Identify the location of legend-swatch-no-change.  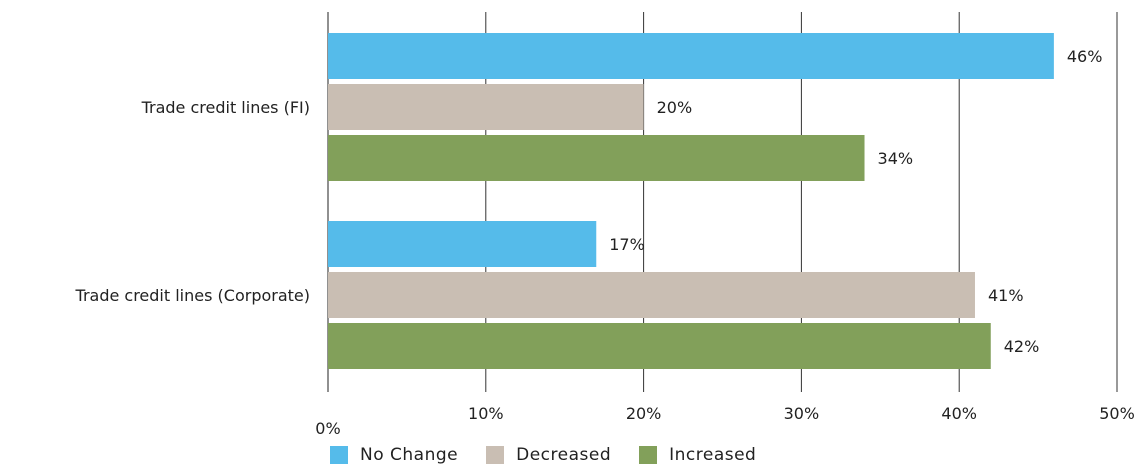
(339, 455).